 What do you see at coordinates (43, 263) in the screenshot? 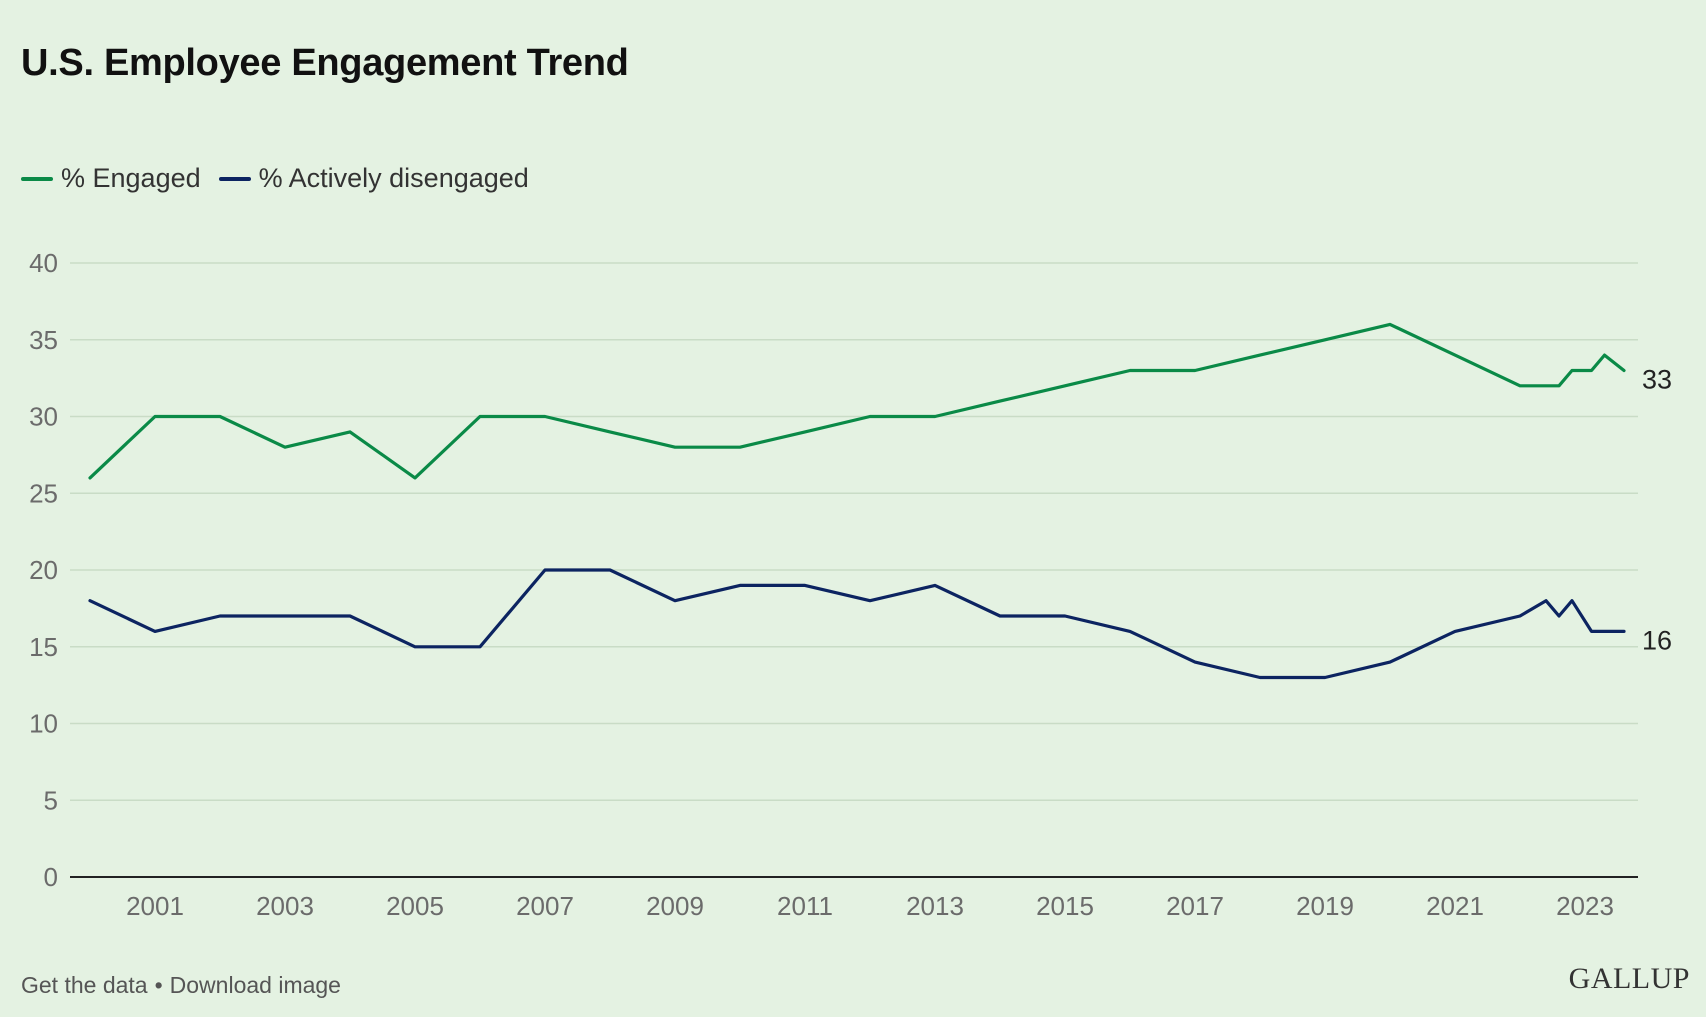
I see `y-tick-label-40: 40` at bounding box center [43, 263].